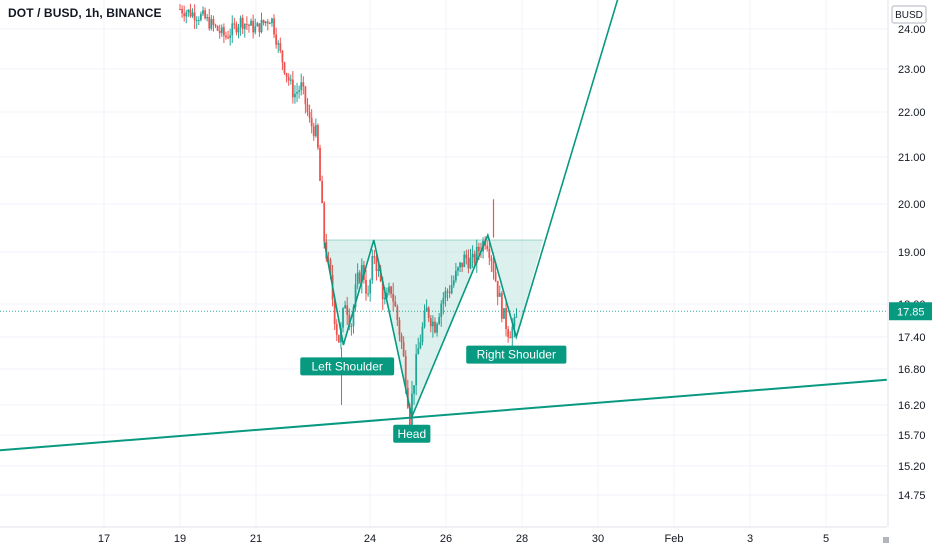  I want to click on y-tick-label: 21.00, so click(912, 158).